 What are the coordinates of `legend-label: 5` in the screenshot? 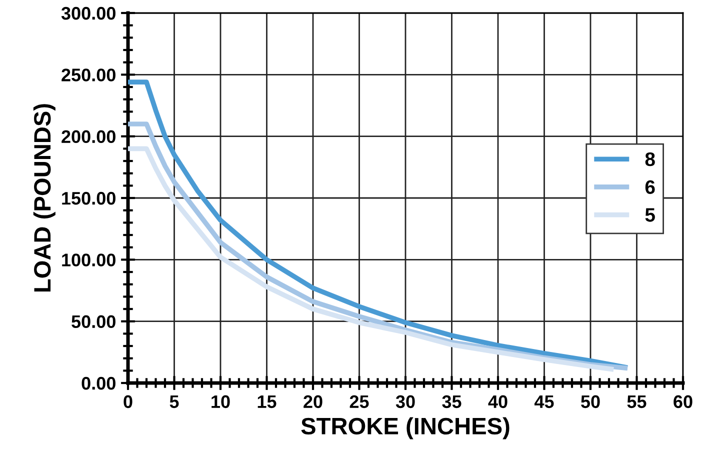 It's located at (650, 215).